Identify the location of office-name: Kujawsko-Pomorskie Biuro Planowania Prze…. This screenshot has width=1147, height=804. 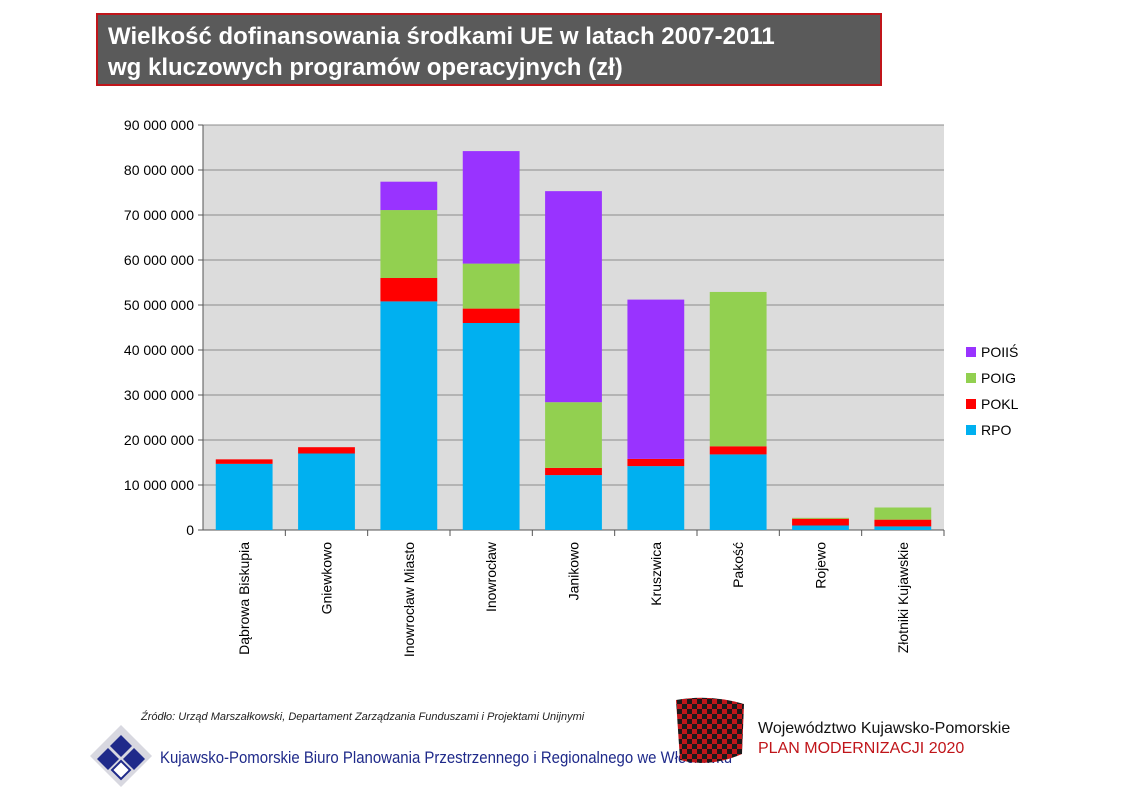
(446, 757).